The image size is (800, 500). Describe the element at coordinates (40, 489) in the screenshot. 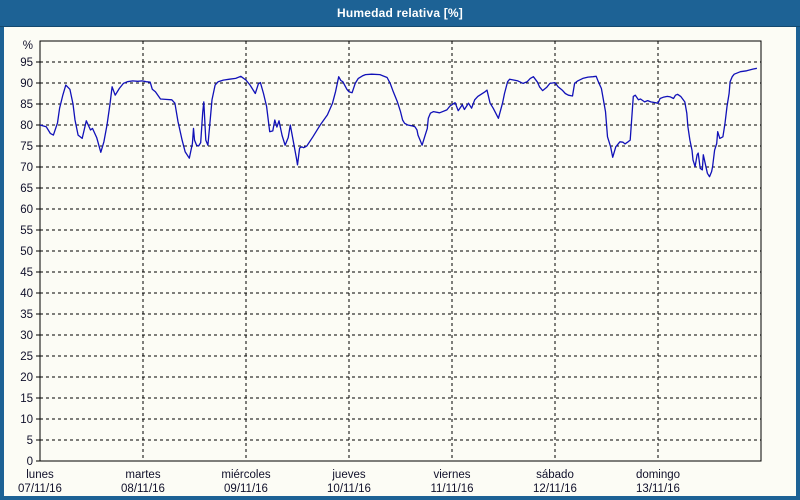

I see `x-date-label: 07/11/16` at that location.